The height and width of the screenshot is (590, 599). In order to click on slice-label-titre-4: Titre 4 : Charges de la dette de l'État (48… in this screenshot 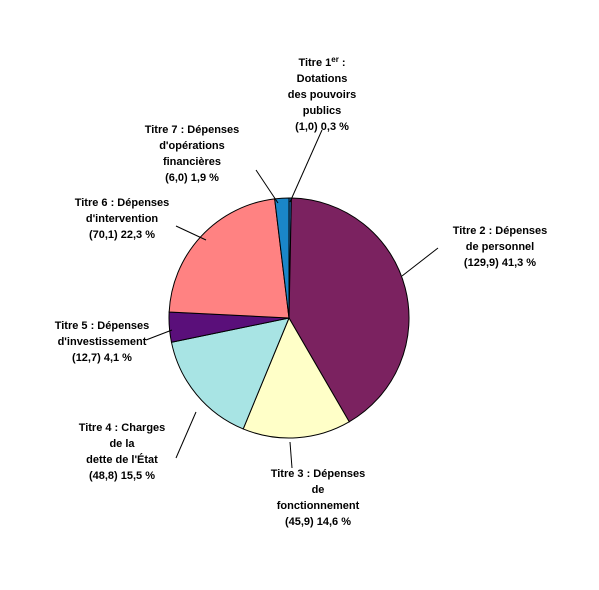, I will do `click(122, 452)`.